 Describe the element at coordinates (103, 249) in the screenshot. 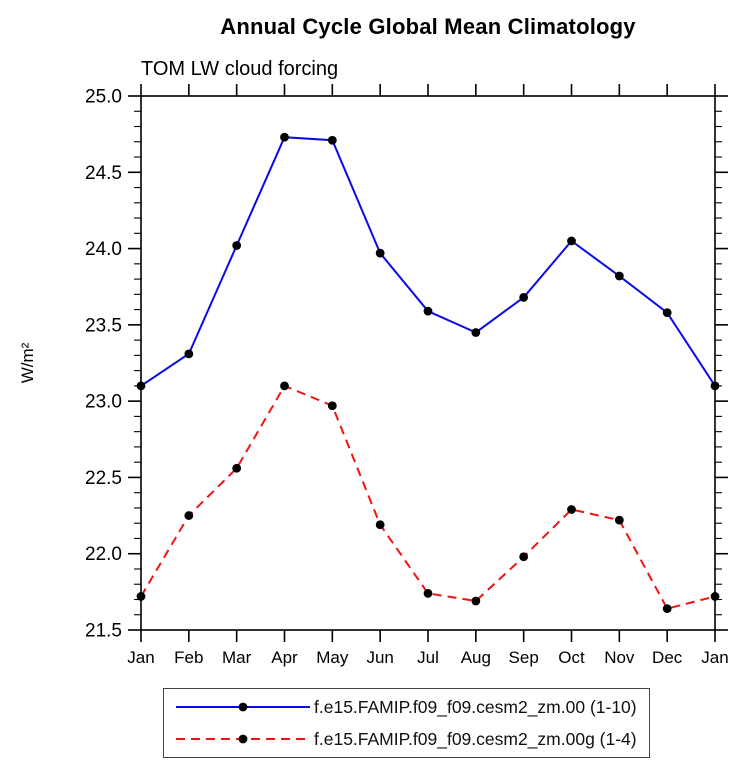

I see `y-tick-label: 24.0` at that location.